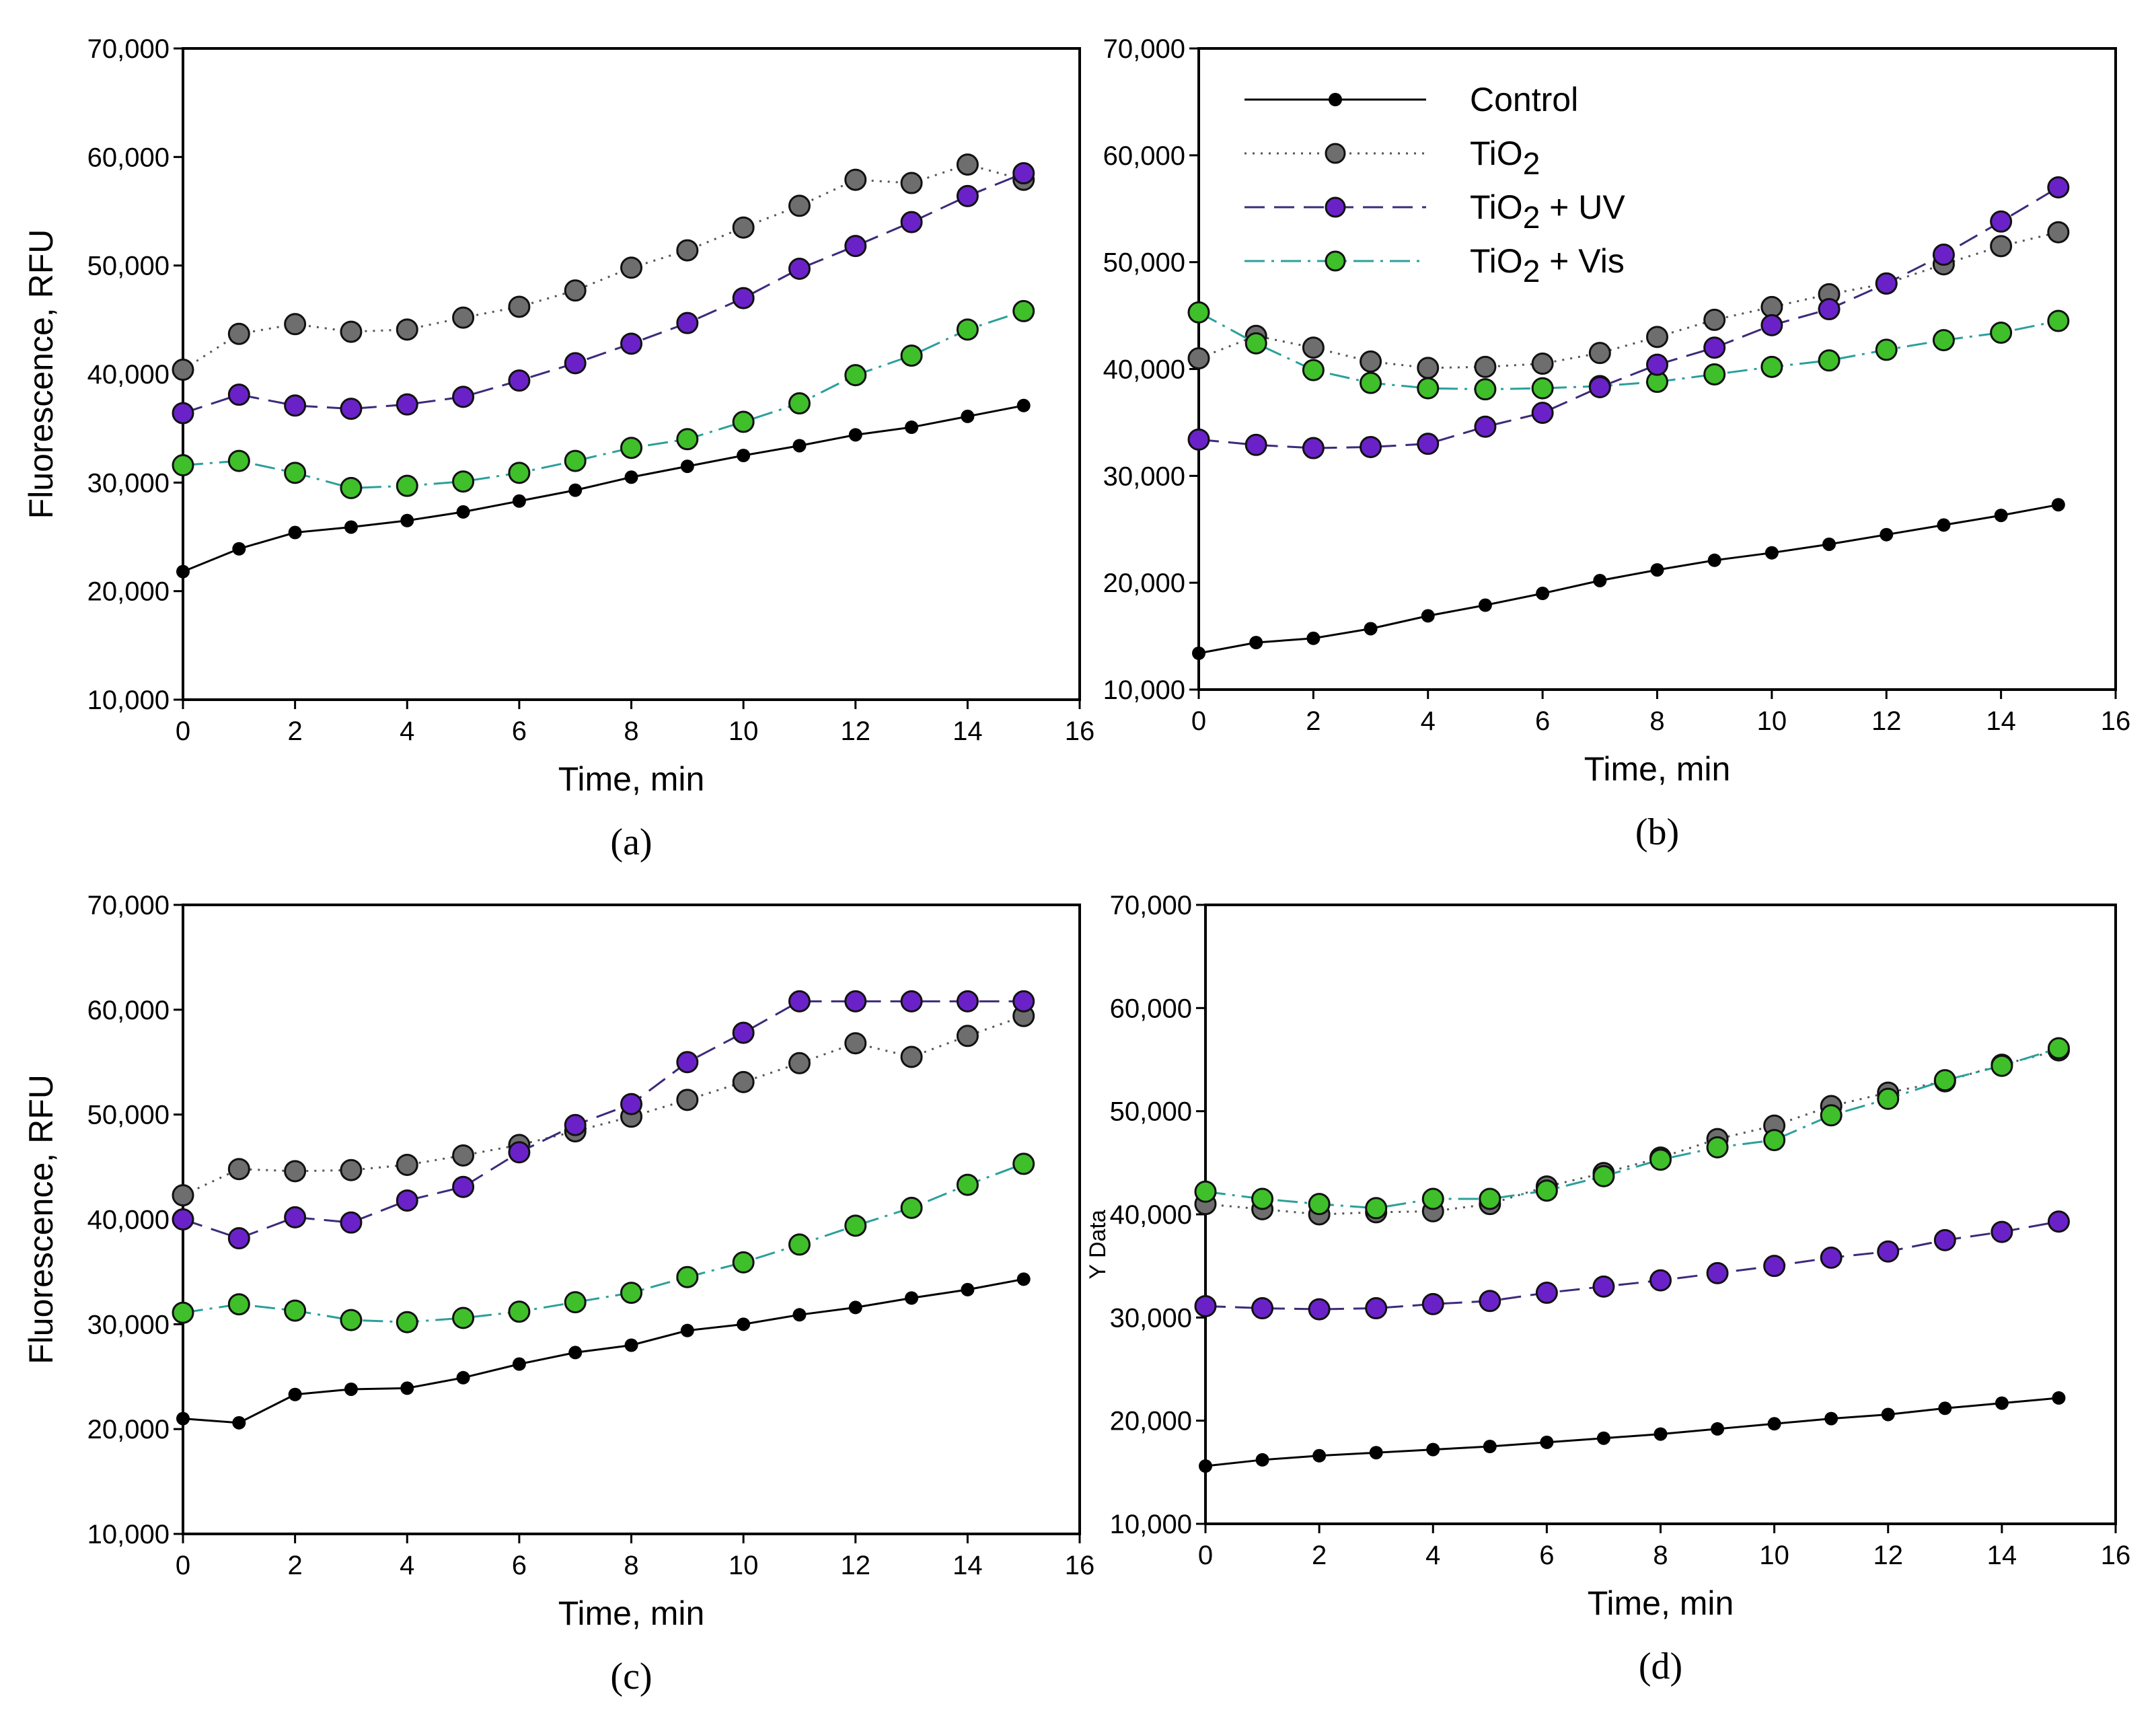 The height and width of the screenshot is (1727, 2156). I want to click on chart-a-x-tick-label: 0, so click(183, 731).